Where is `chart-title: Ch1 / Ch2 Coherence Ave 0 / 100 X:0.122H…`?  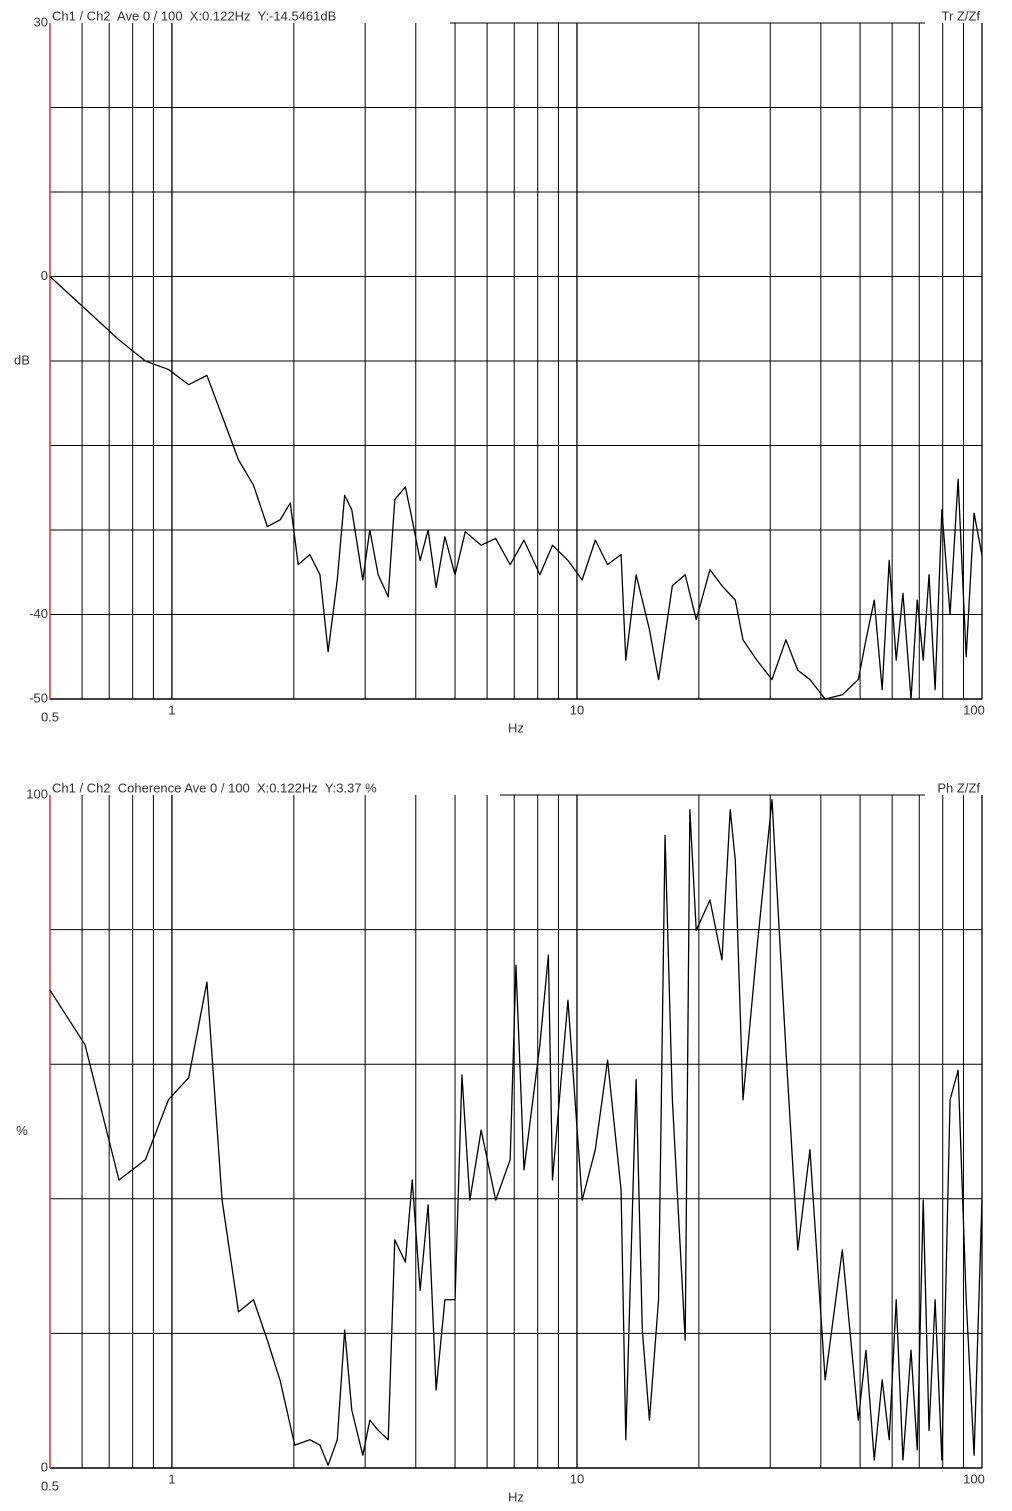 chart-title: Ch1 / Ch2 Coherence Ave 0 / 100 X:0.122H… is located at coordinates (214, 787).